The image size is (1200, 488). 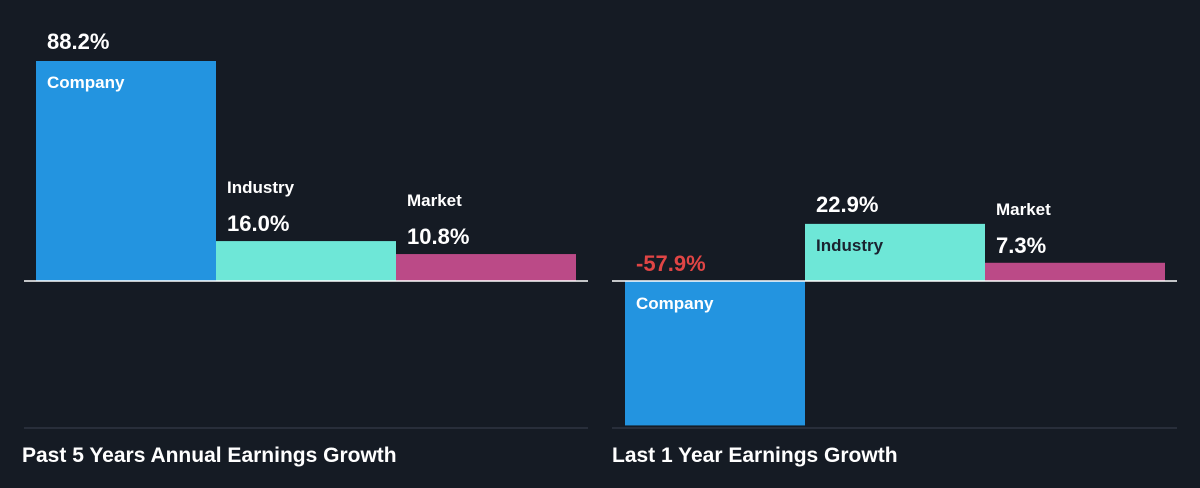 What do you see at coordinates (438, 236) in the screenshot?
I see `value-label-market: 10.8%` at bounding box center [438, 236].